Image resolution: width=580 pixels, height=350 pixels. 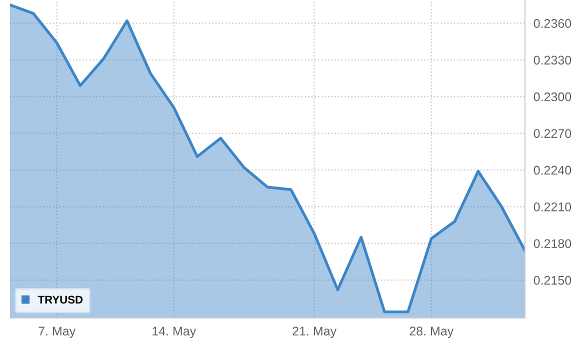 What do you see at coordinates (553, 170) in the screenshot?
I see `y-tick-label: 0.2240` at bounding box center [553, 170].